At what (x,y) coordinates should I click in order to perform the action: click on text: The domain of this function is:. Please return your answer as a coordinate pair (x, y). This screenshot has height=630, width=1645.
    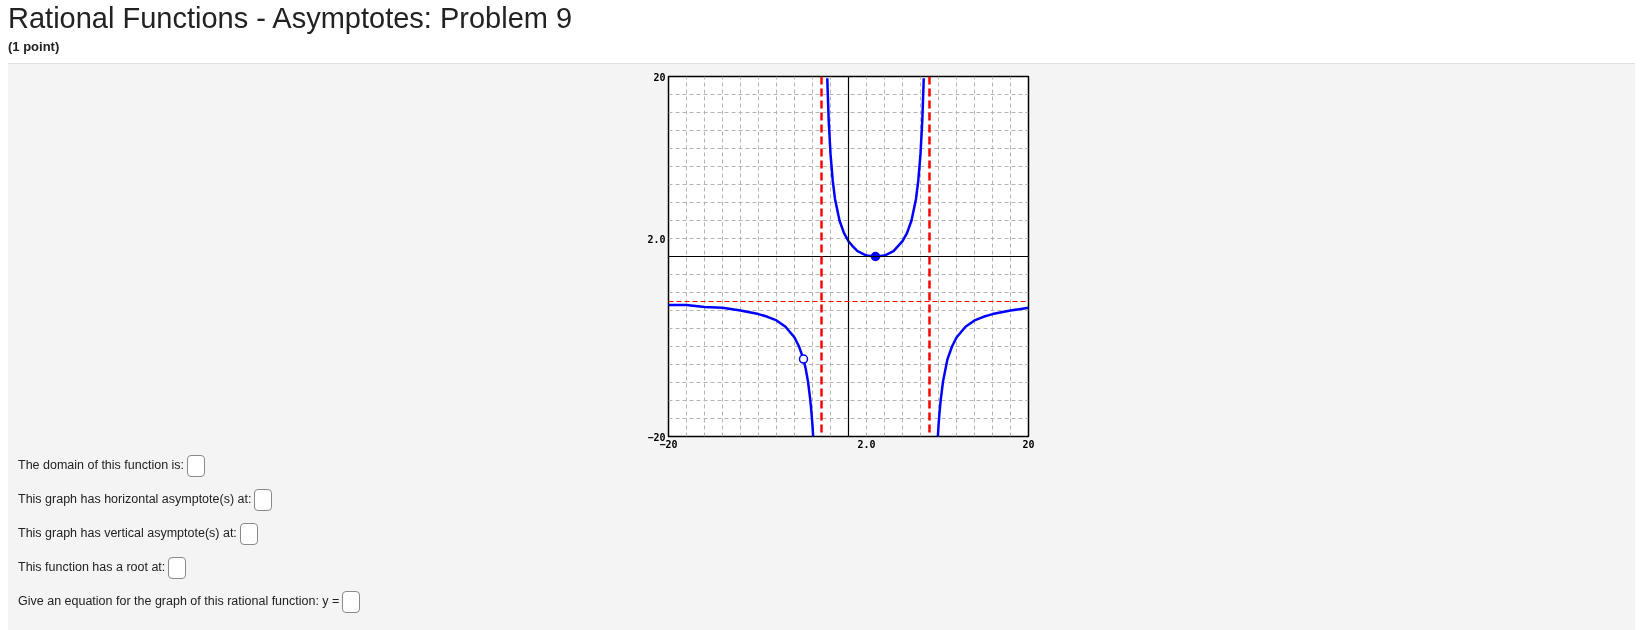
    Looking at the image, I should click on (101, 466).